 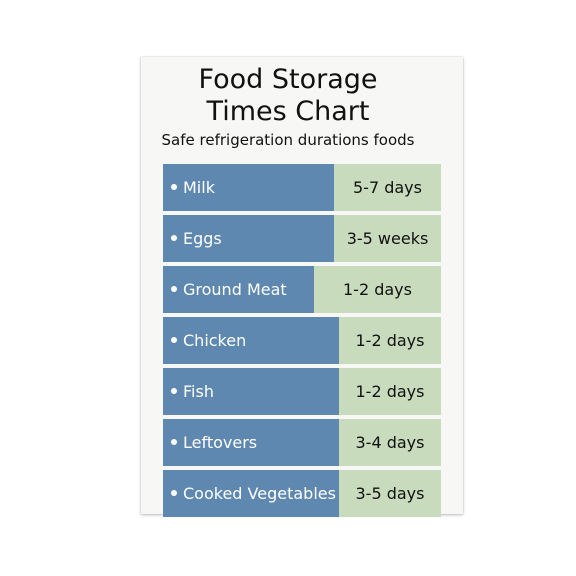 I want to click on storage-row-milk: Milk 5-7 days, so click(x=302, y=187).